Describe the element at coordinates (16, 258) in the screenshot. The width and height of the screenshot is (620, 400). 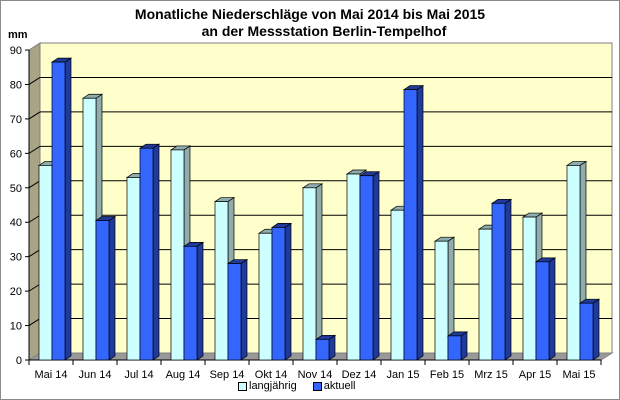
I see `y-tick-label: 30` at that location.